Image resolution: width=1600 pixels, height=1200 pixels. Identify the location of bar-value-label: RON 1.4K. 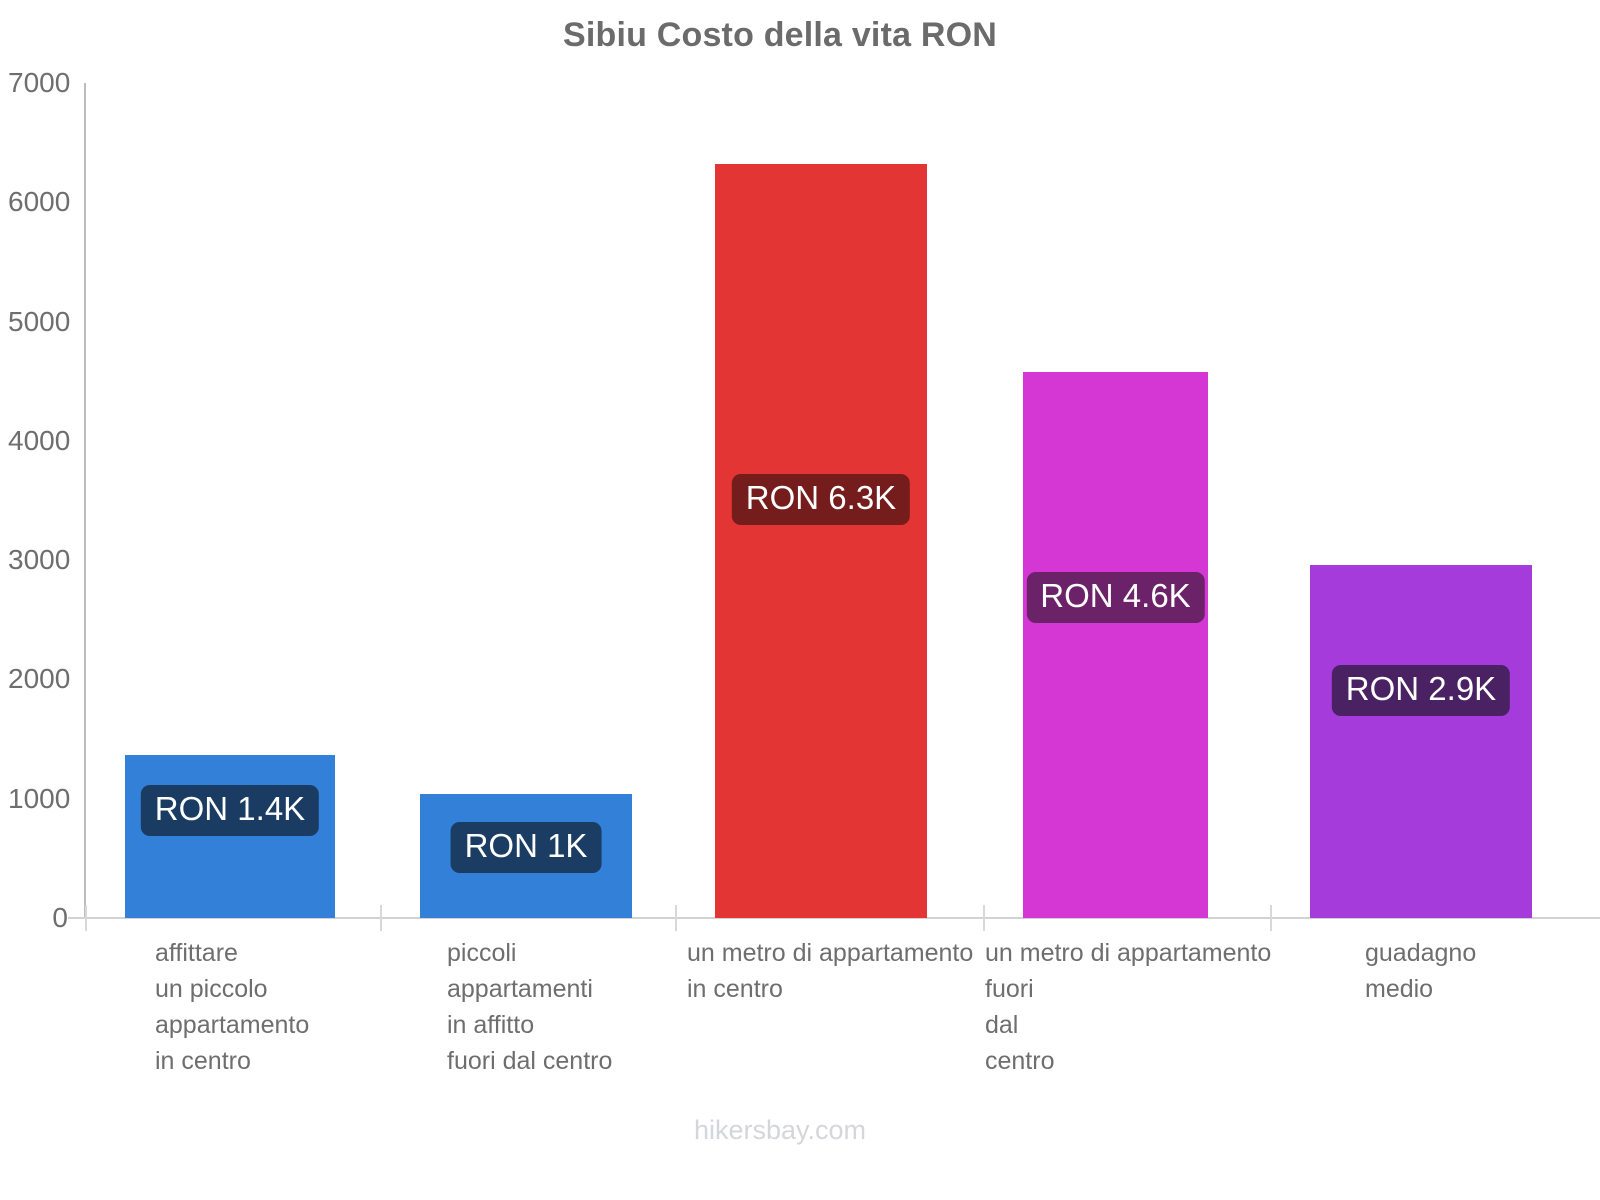
(230, 810).